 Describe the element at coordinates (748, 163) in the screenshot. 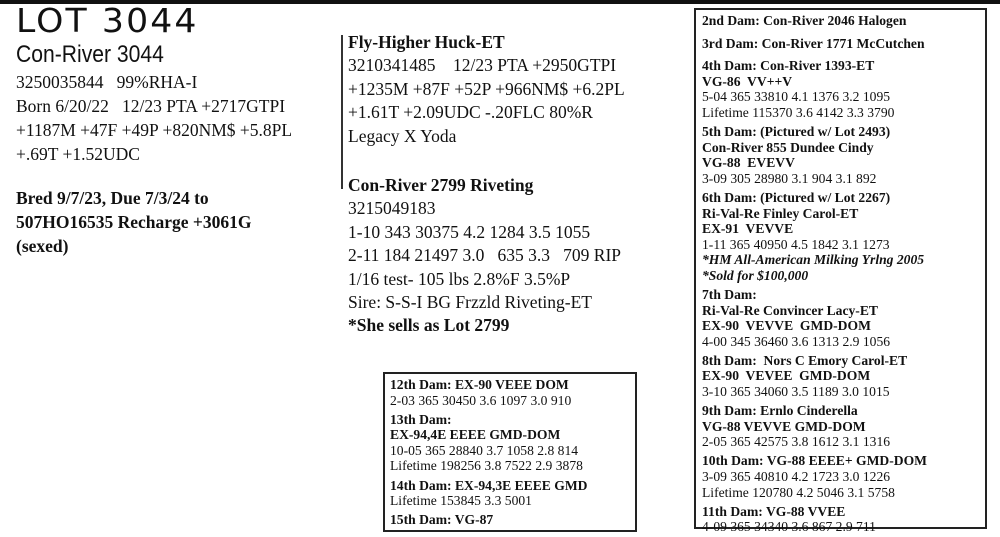

I see `dam-heading: VG-88 EVEVV` at that location.